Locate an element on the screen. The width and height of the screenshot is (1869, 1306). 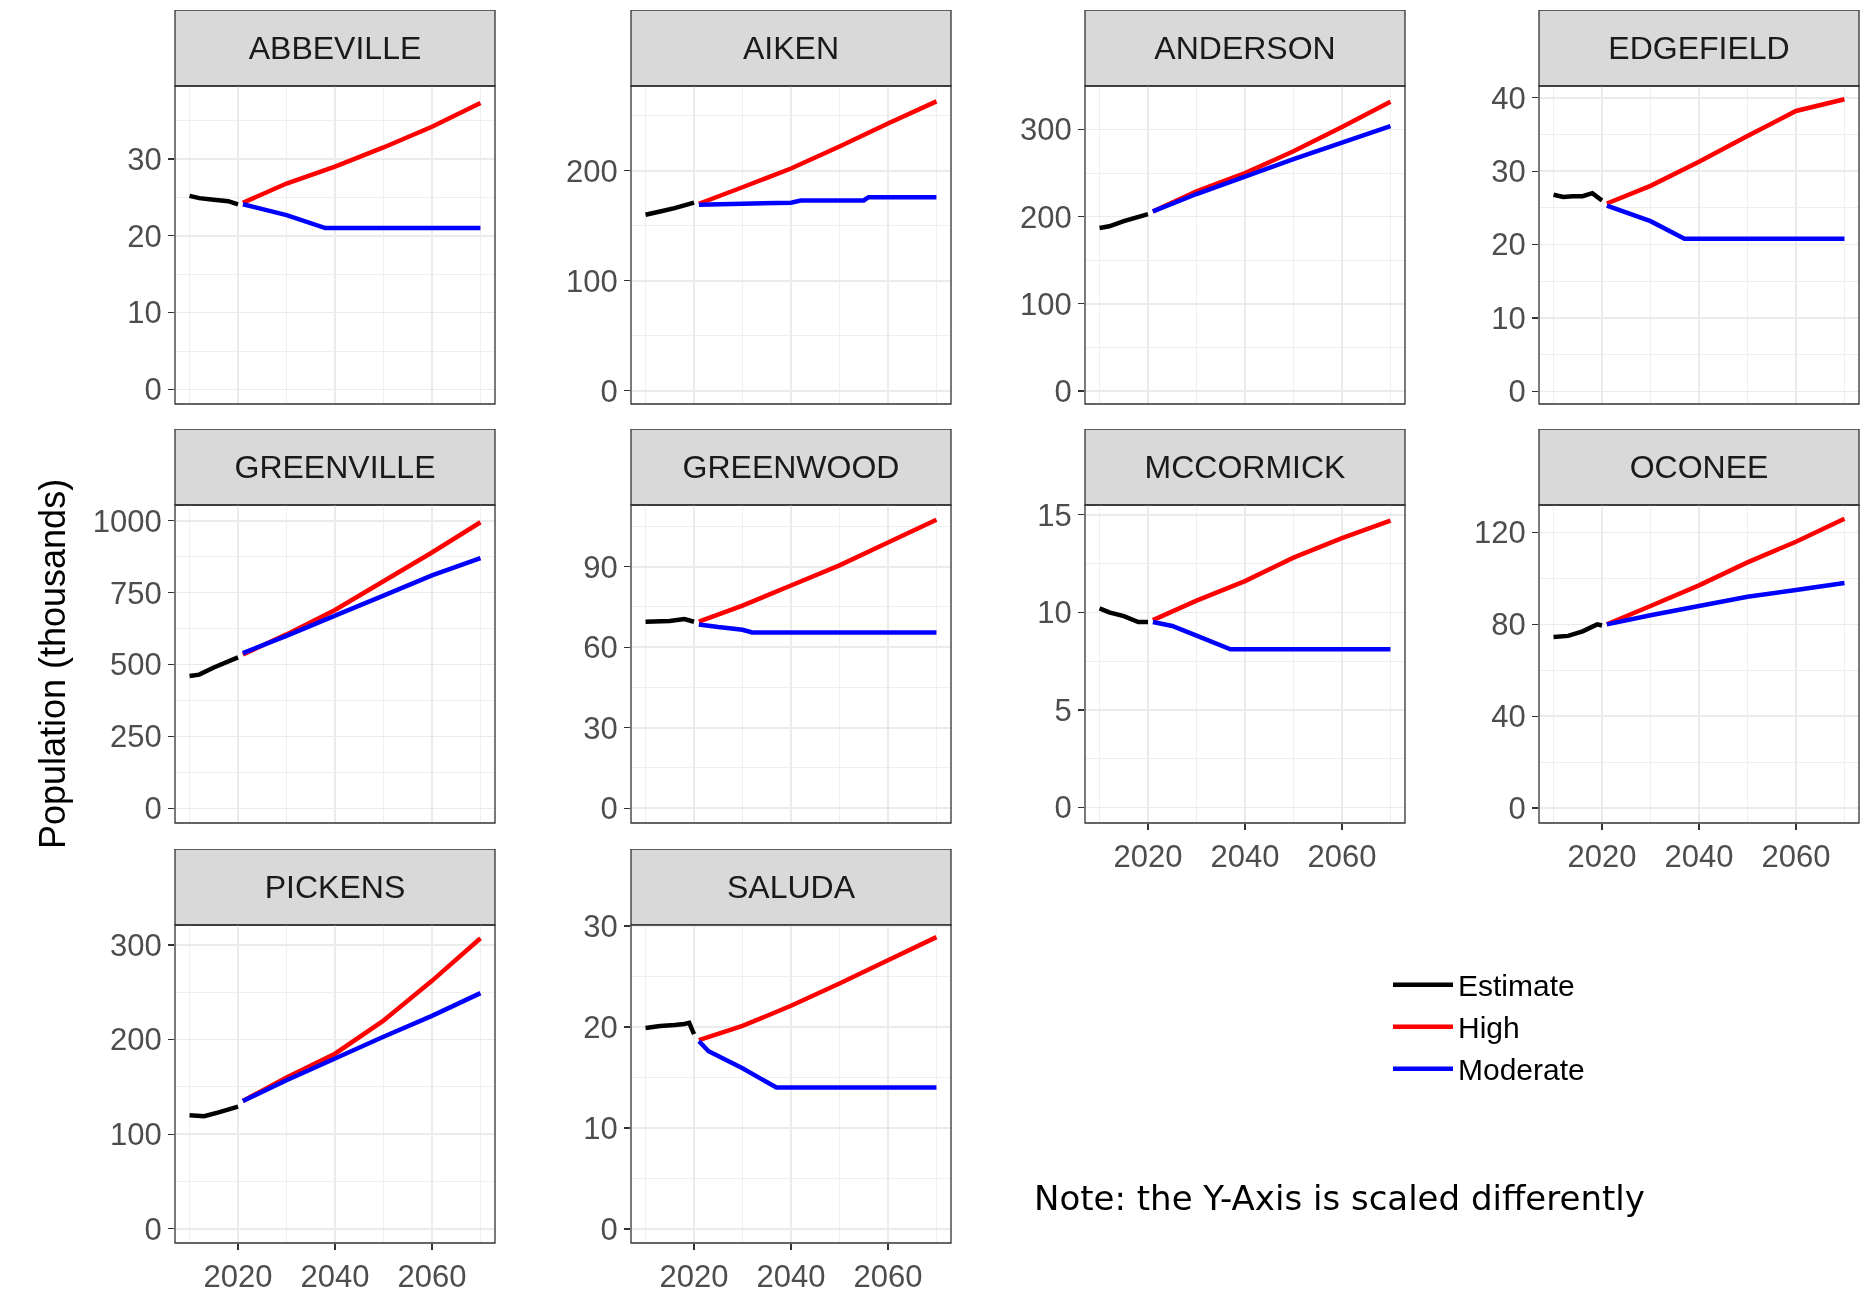
y-tick-label: 500 is located at coordinates (136, 665).